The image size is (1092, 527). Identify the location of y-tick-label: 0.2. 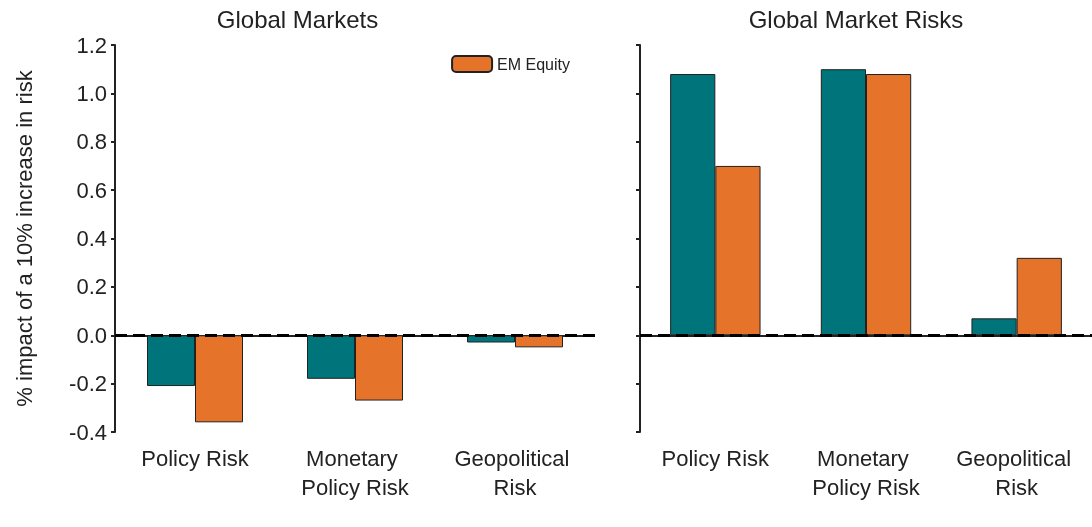
(91, 287).